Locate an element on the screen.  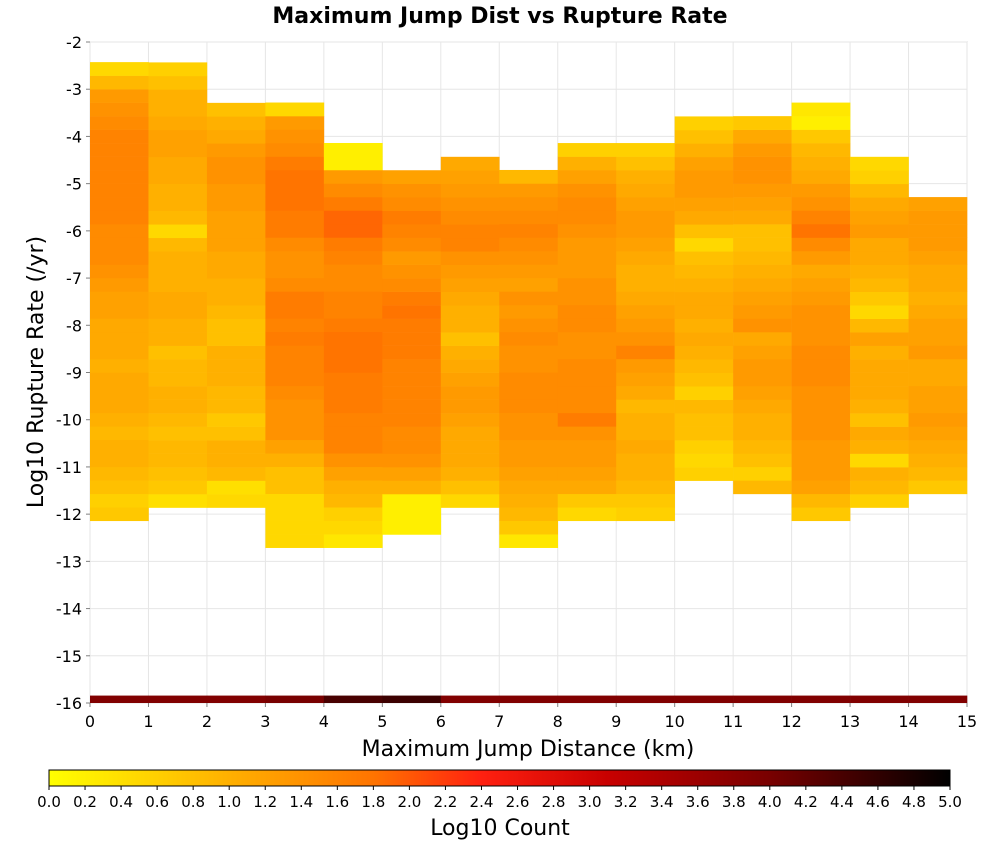
colorbar-tick-label: 1.6 is located at coordinates (337, 802).